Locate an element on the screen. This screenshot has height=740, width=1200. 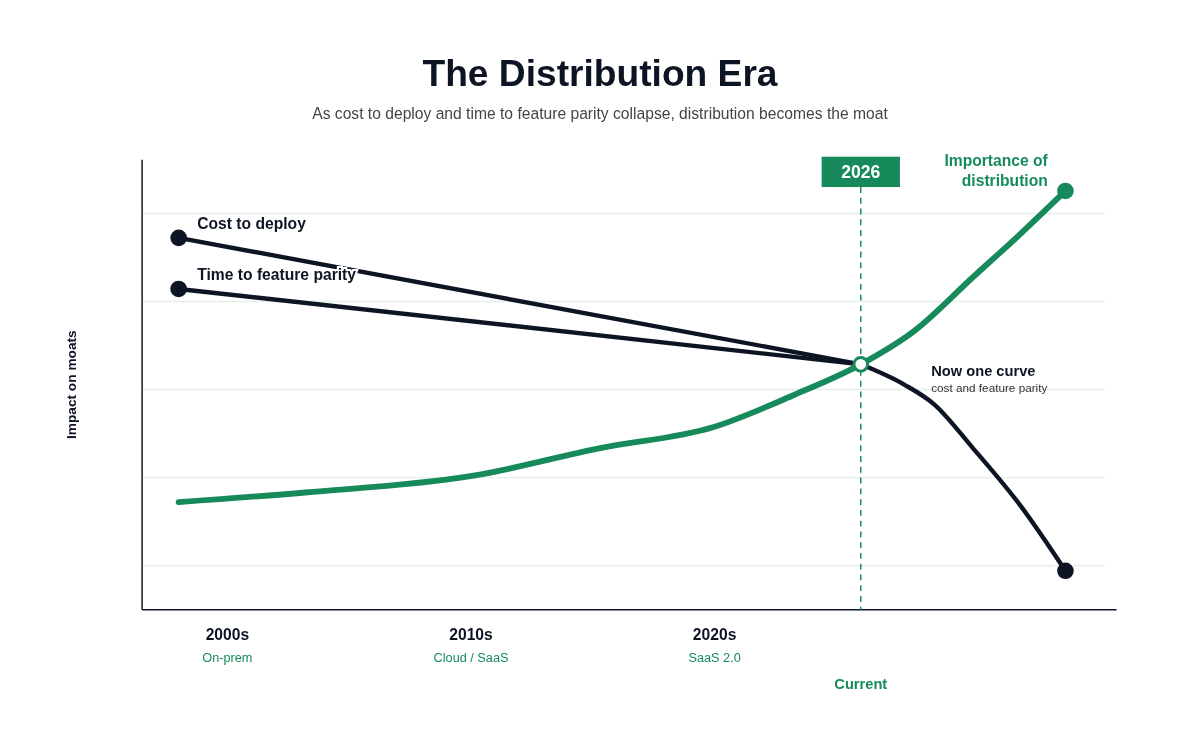
series-label: Importance of distribution is located at coordinates (996, 171).